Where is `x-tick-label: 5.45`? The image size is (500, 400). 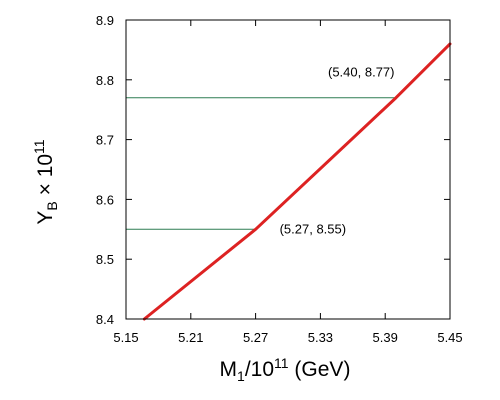
x-tick-label: 5.45 is located at coordinates (449, 337).